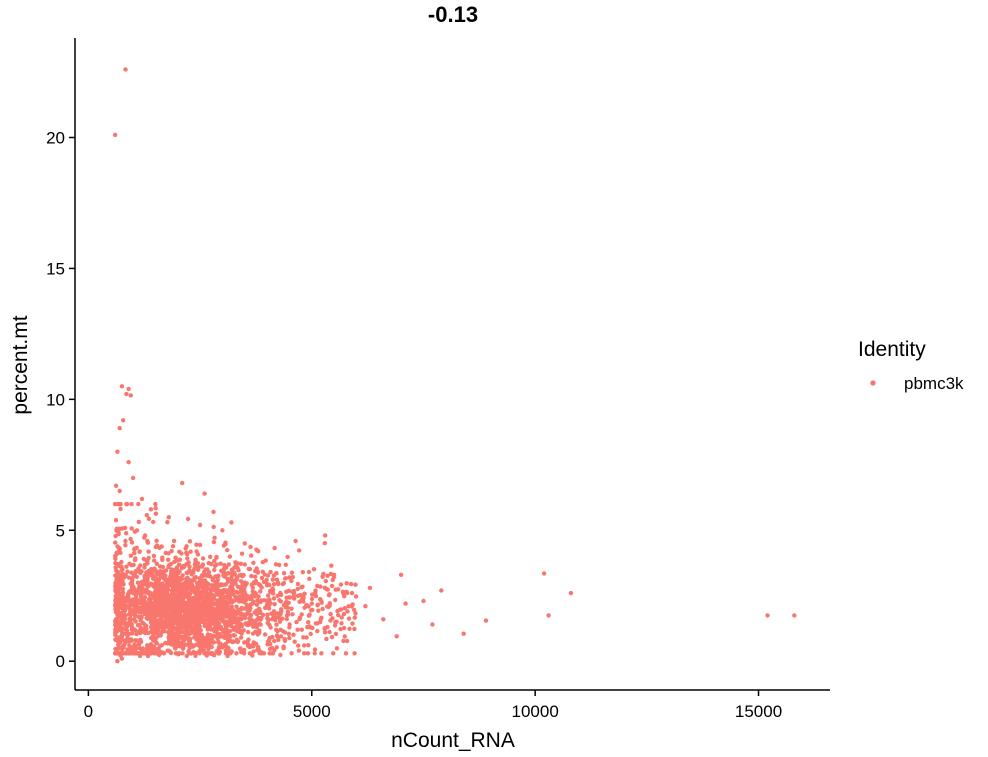 Image resolution: width=988 pixels, height=757 pixels. I want to click on x-axis-ticks: 0 5000 10000 15000, so click(433, 705).